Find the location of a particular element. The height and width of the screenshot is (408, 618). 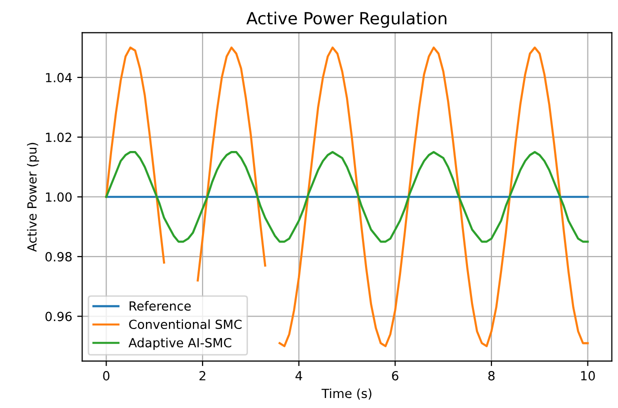

y-tick-label: 0.98 is located at coordinates (58, 257).